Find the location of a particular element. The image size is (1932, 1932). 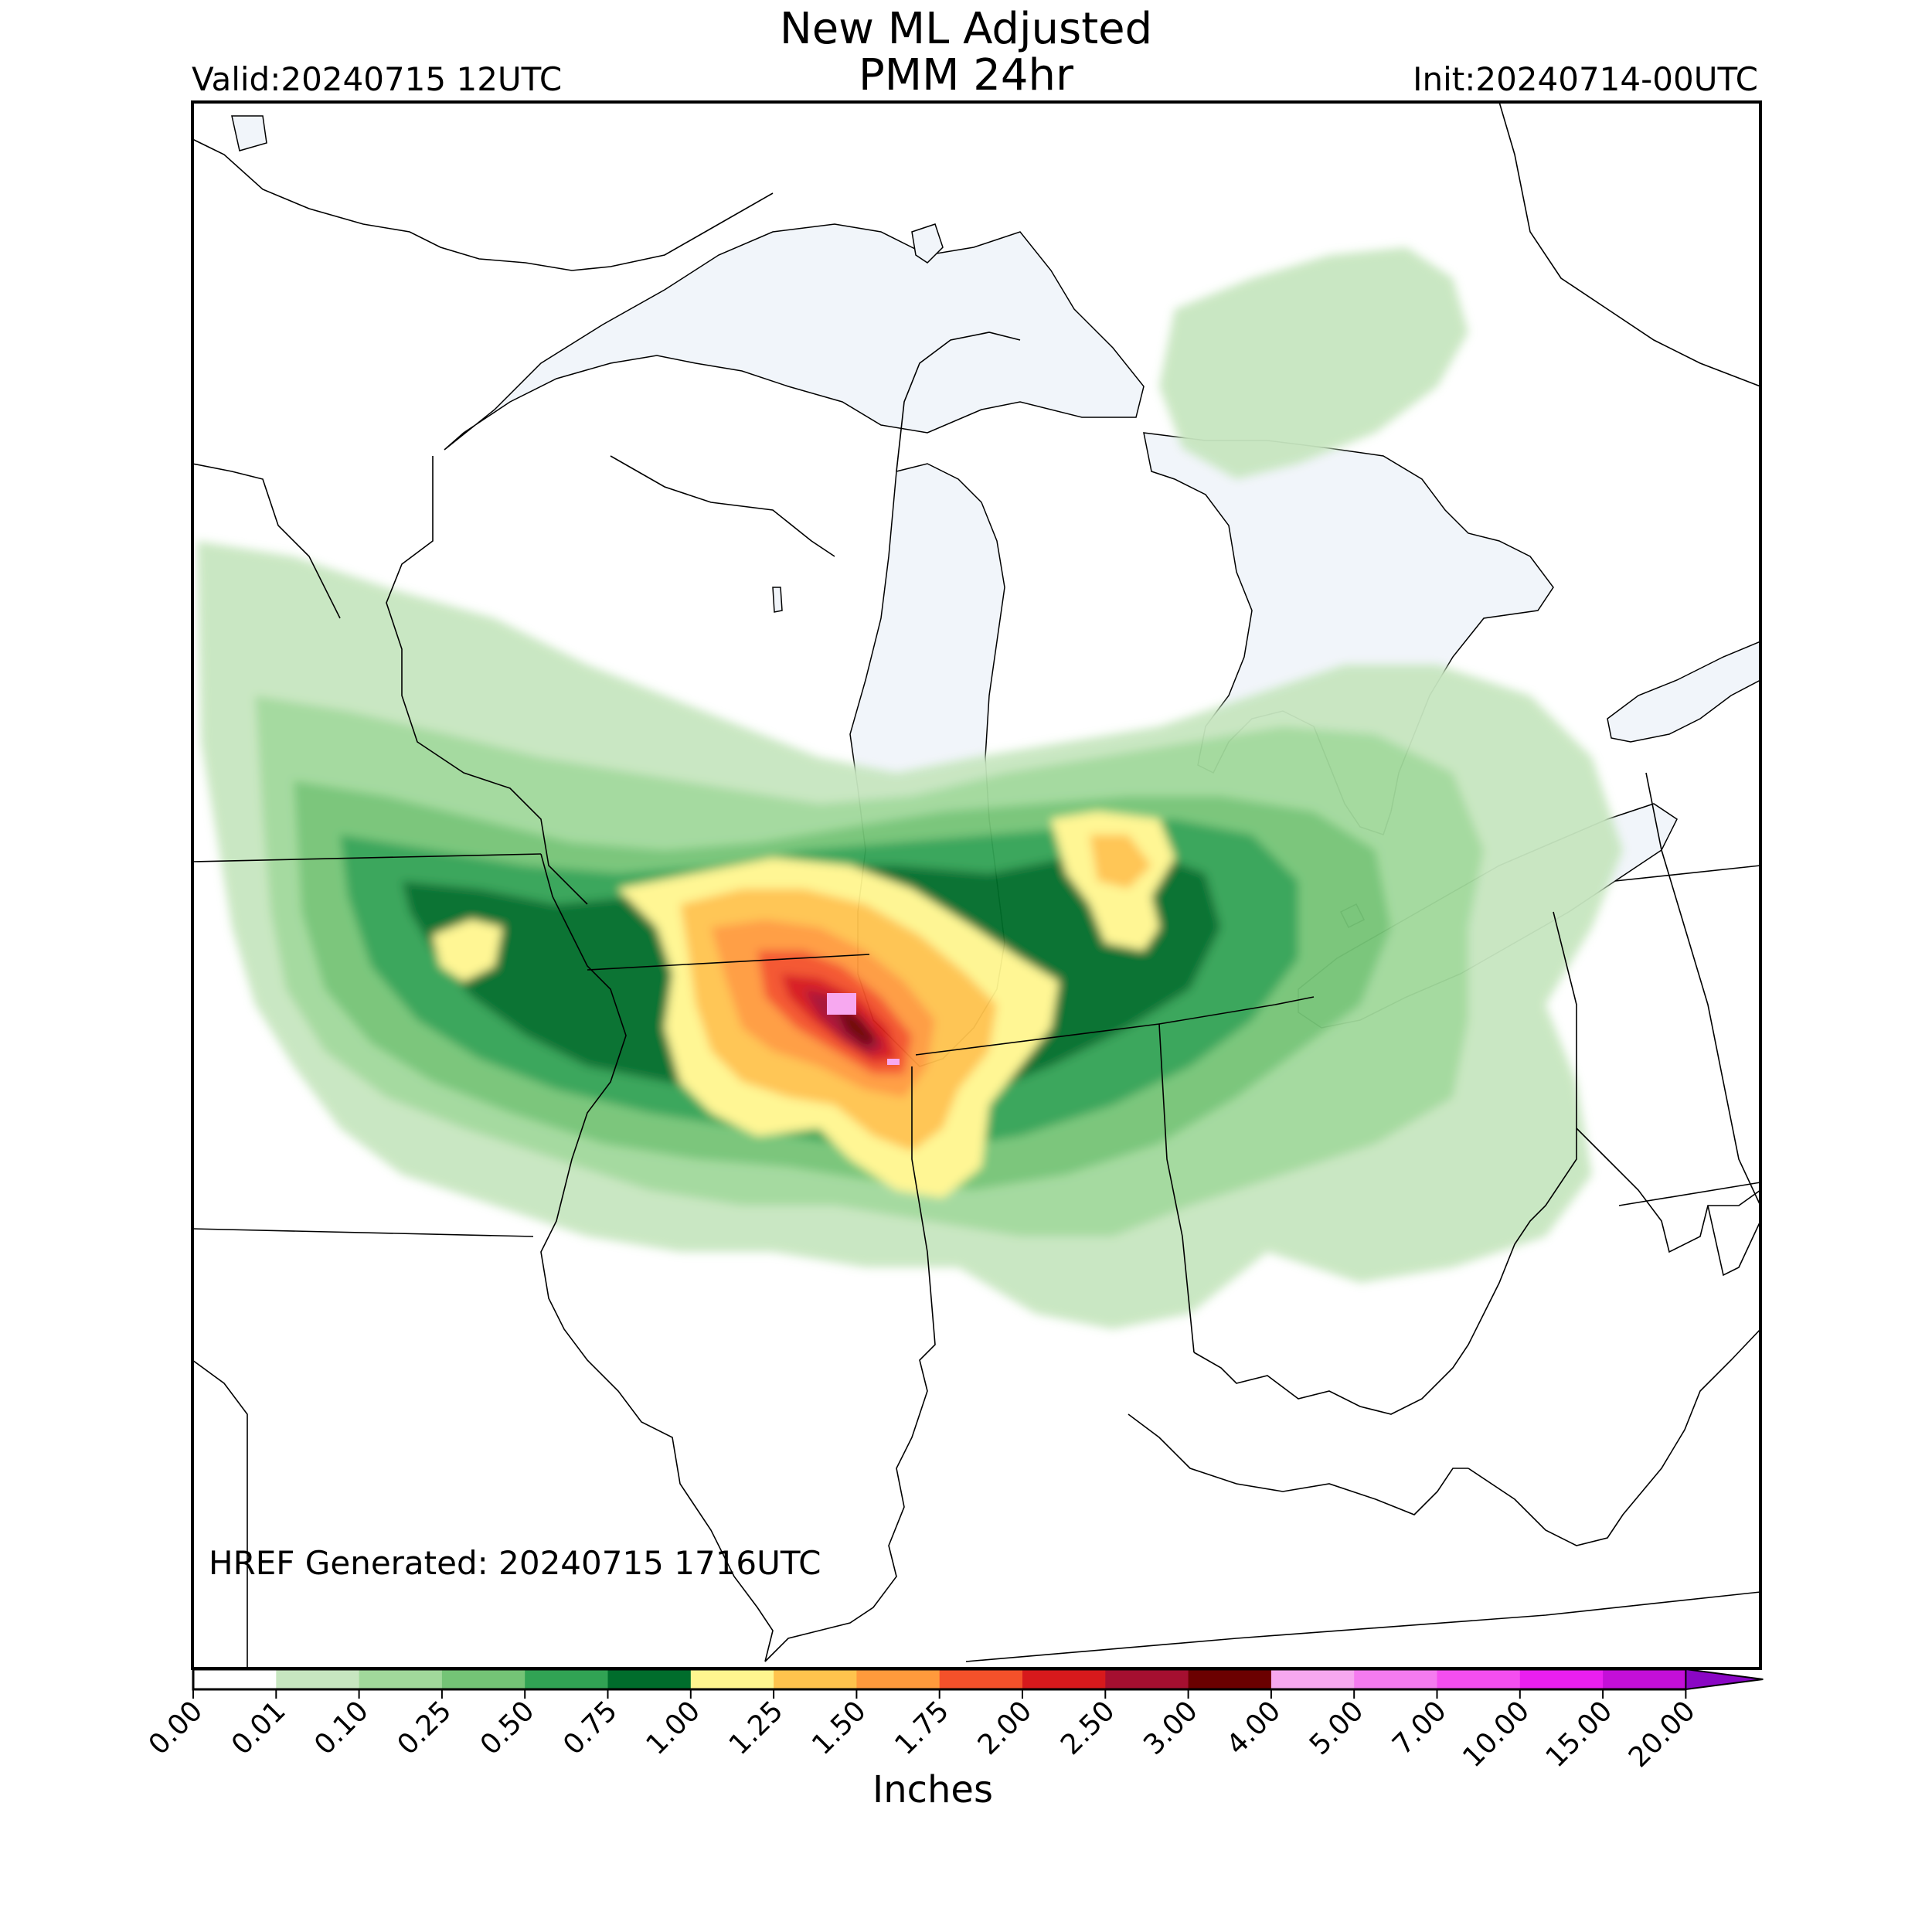

ia-mo-border is located at coordinates (363, 1233).